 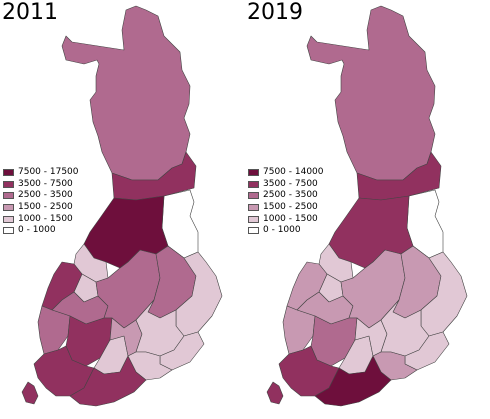 What do you see at coordinates (275, 12) in the screenshot?
I see `map-year-label: 2019` at bounding box center [275, 12].